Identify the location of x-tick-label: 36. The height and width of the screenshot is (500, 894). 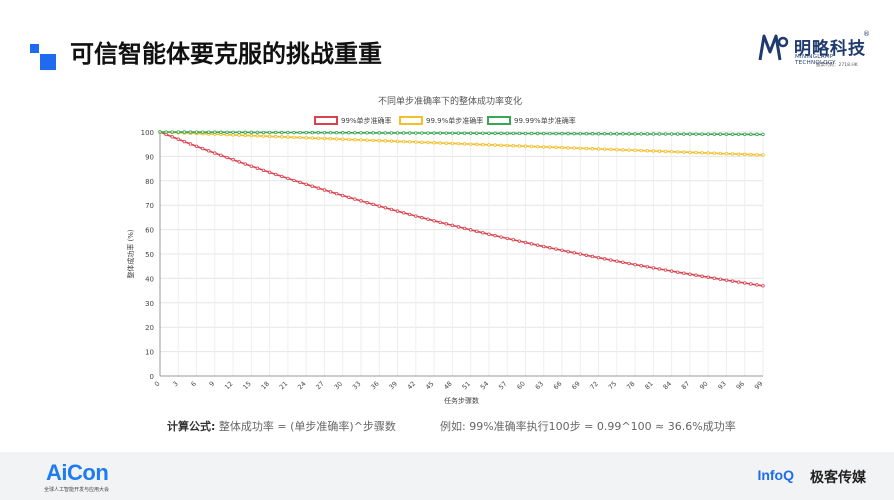
(375, 386).